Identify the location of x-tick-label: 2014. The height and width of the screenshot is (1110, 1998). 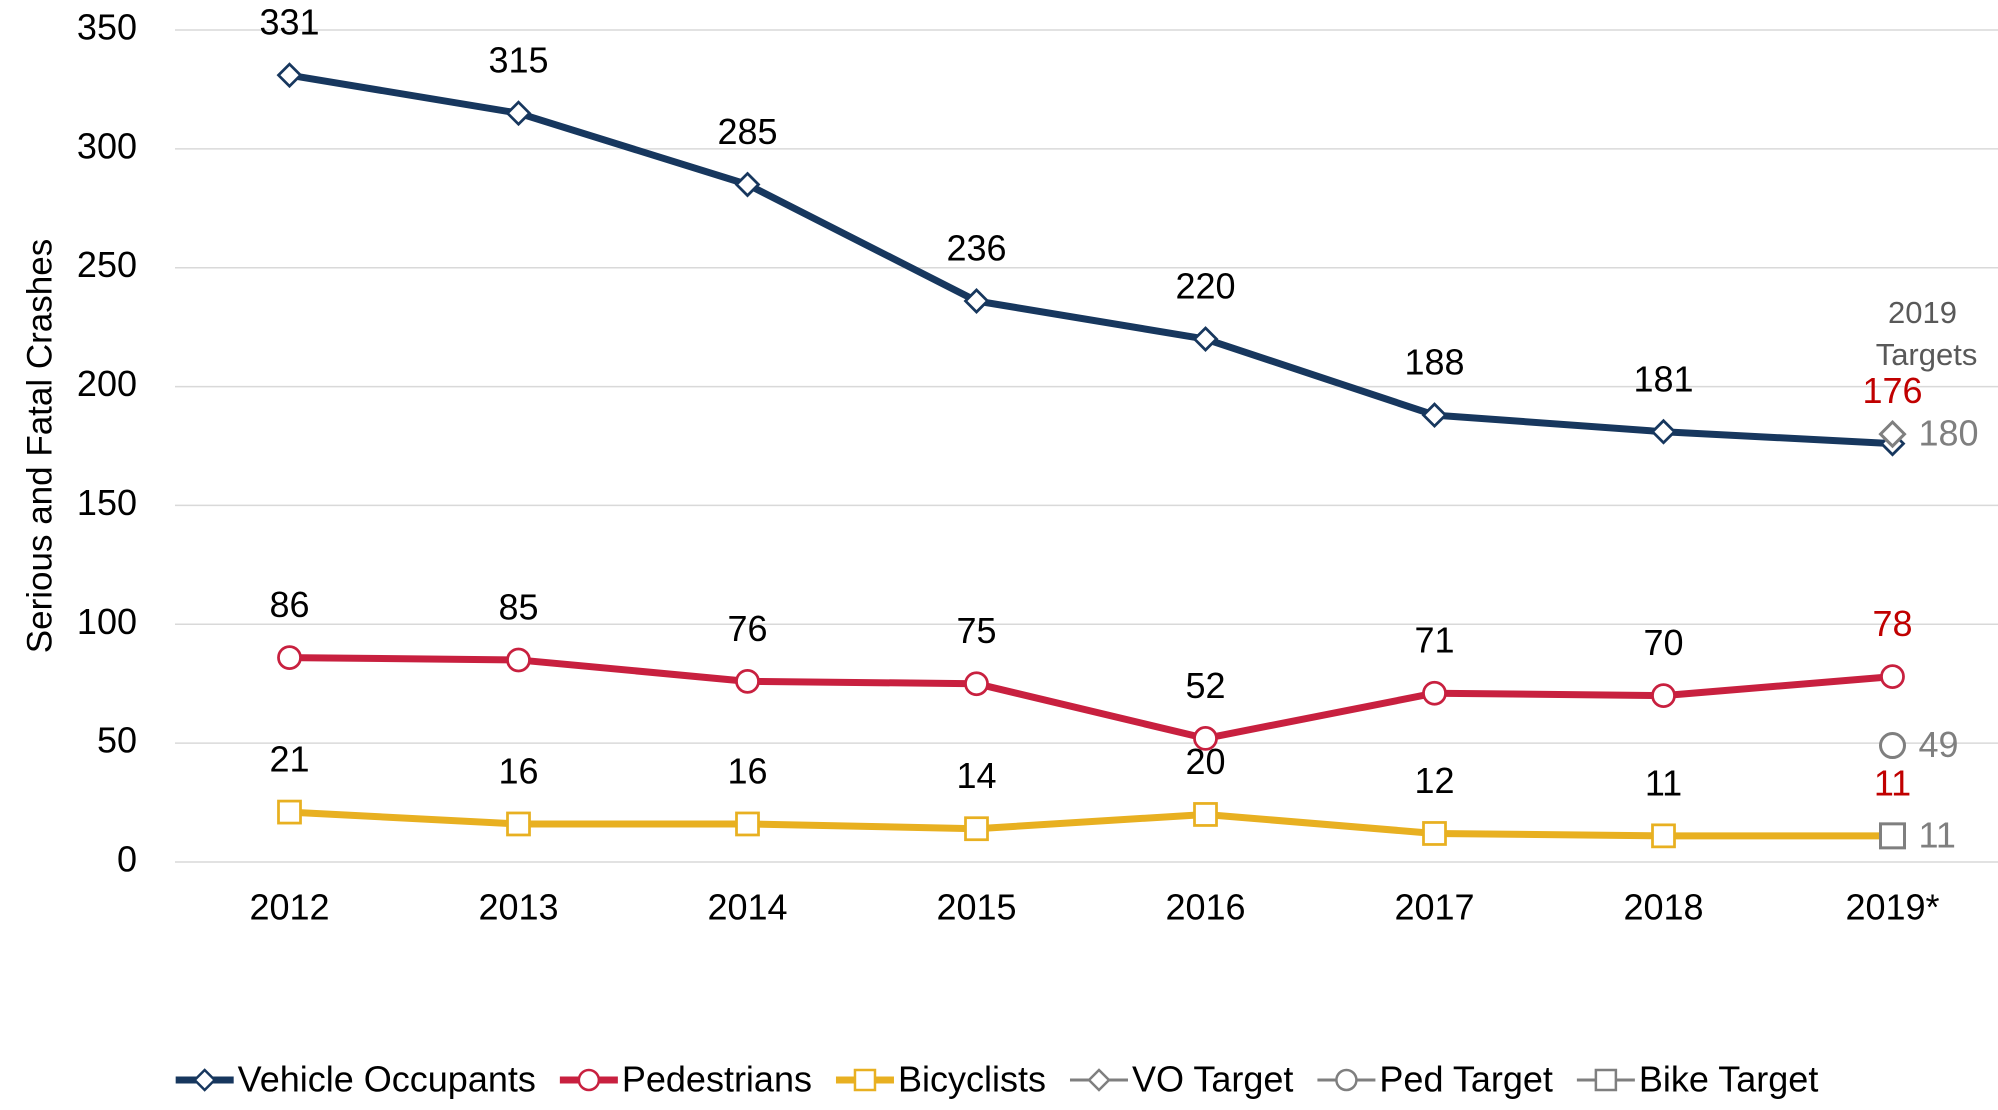
(747, 907).